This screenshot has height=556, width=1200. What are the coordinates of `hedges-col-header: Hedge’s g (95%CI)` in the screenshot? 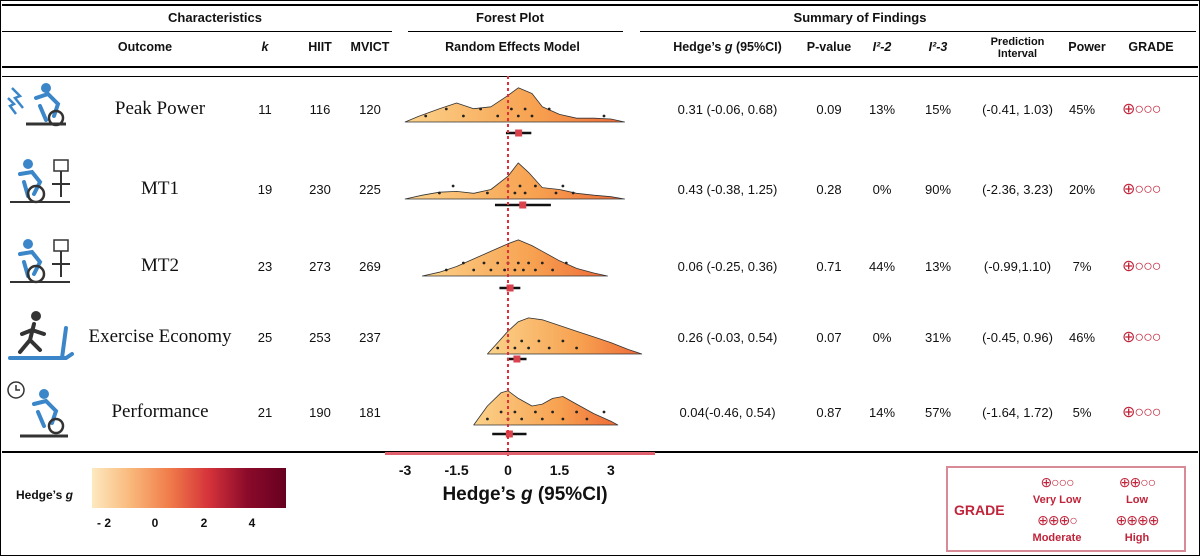 It's located at (727, 47).